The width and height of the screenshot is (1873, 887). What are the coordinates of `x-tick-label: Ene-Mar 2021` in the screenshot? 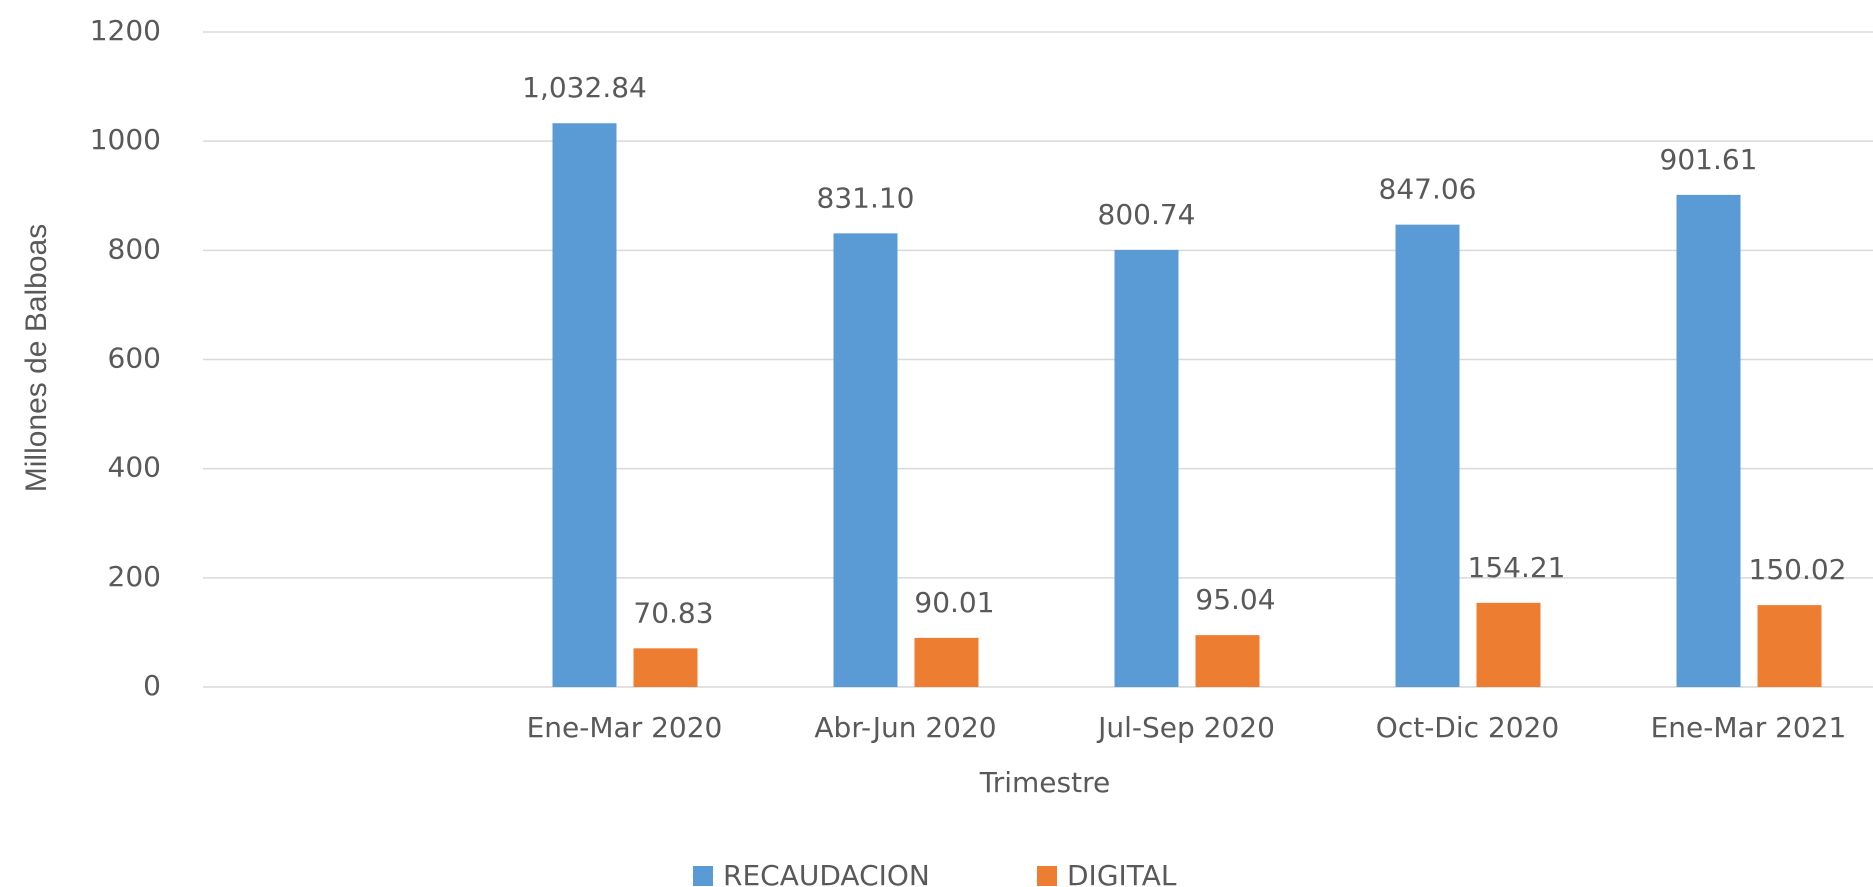 It's located at (1749, 727).